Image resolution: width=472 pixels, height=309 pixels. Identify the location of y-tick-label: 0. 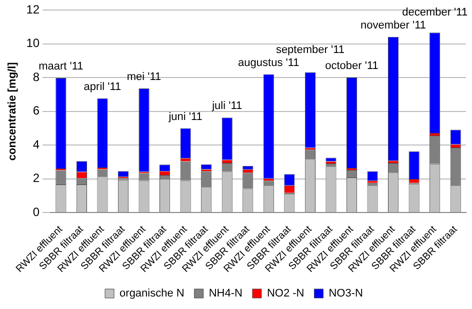
(36, 211).